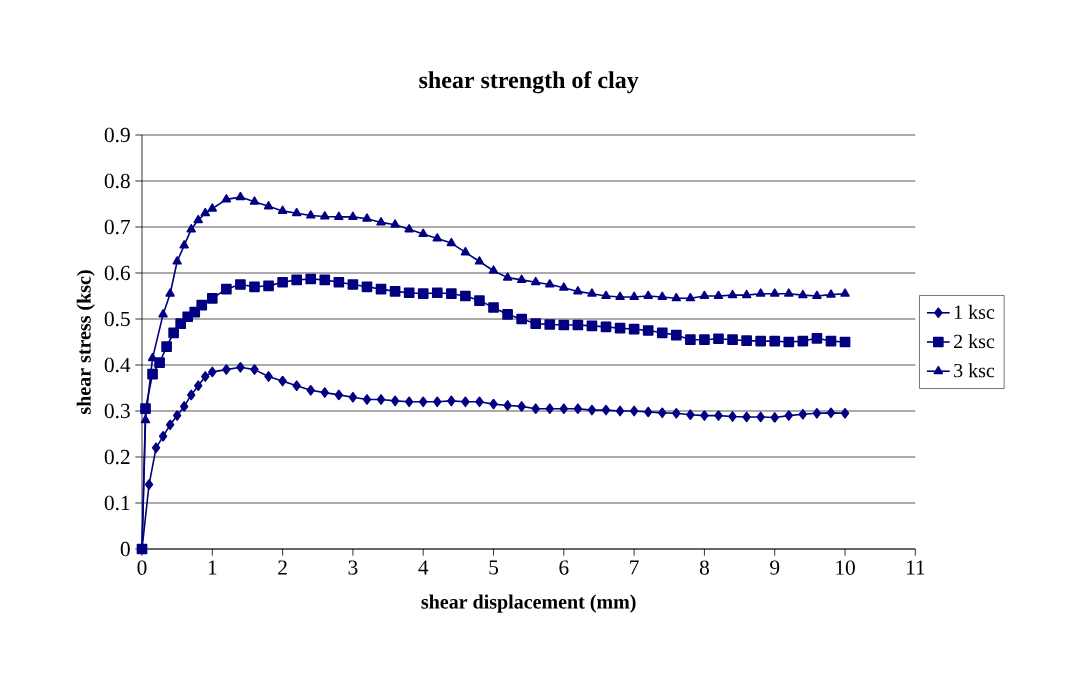 Image resolution: width=1088 pixels, height=686 pixels. I want to click on x-tick-label: 7, so click(634, 567).